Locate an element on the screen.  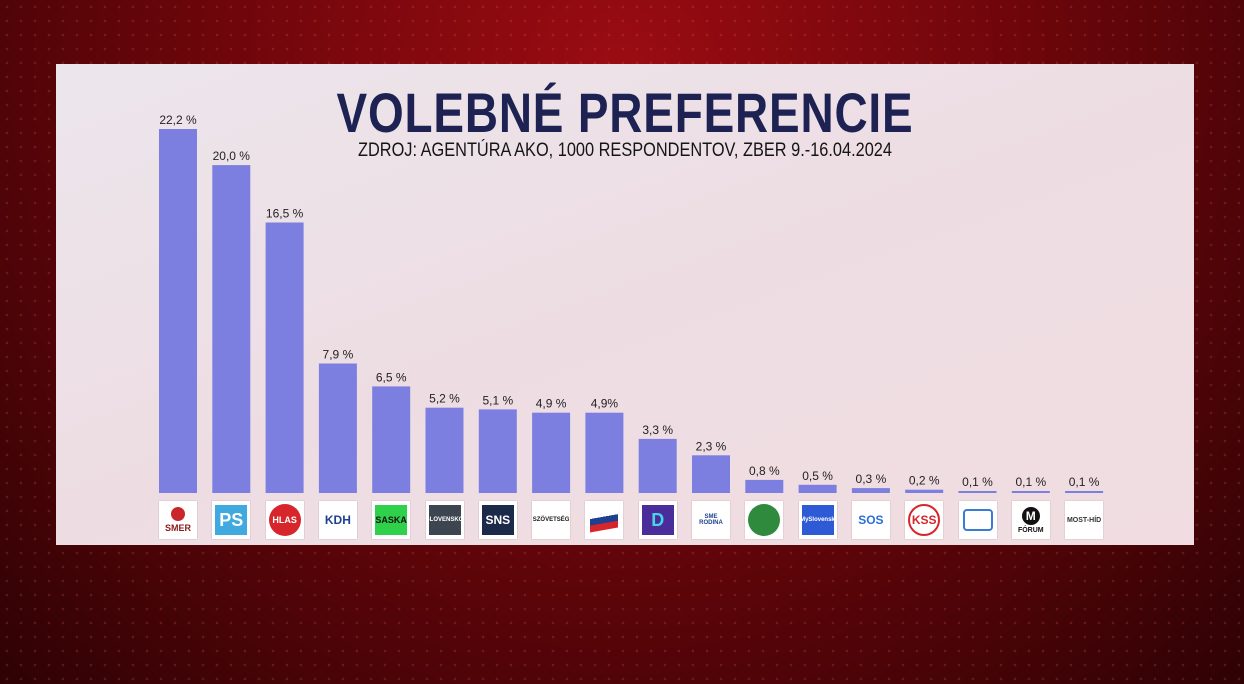
sos-icon: SOS is located at coordinates (870, 520).